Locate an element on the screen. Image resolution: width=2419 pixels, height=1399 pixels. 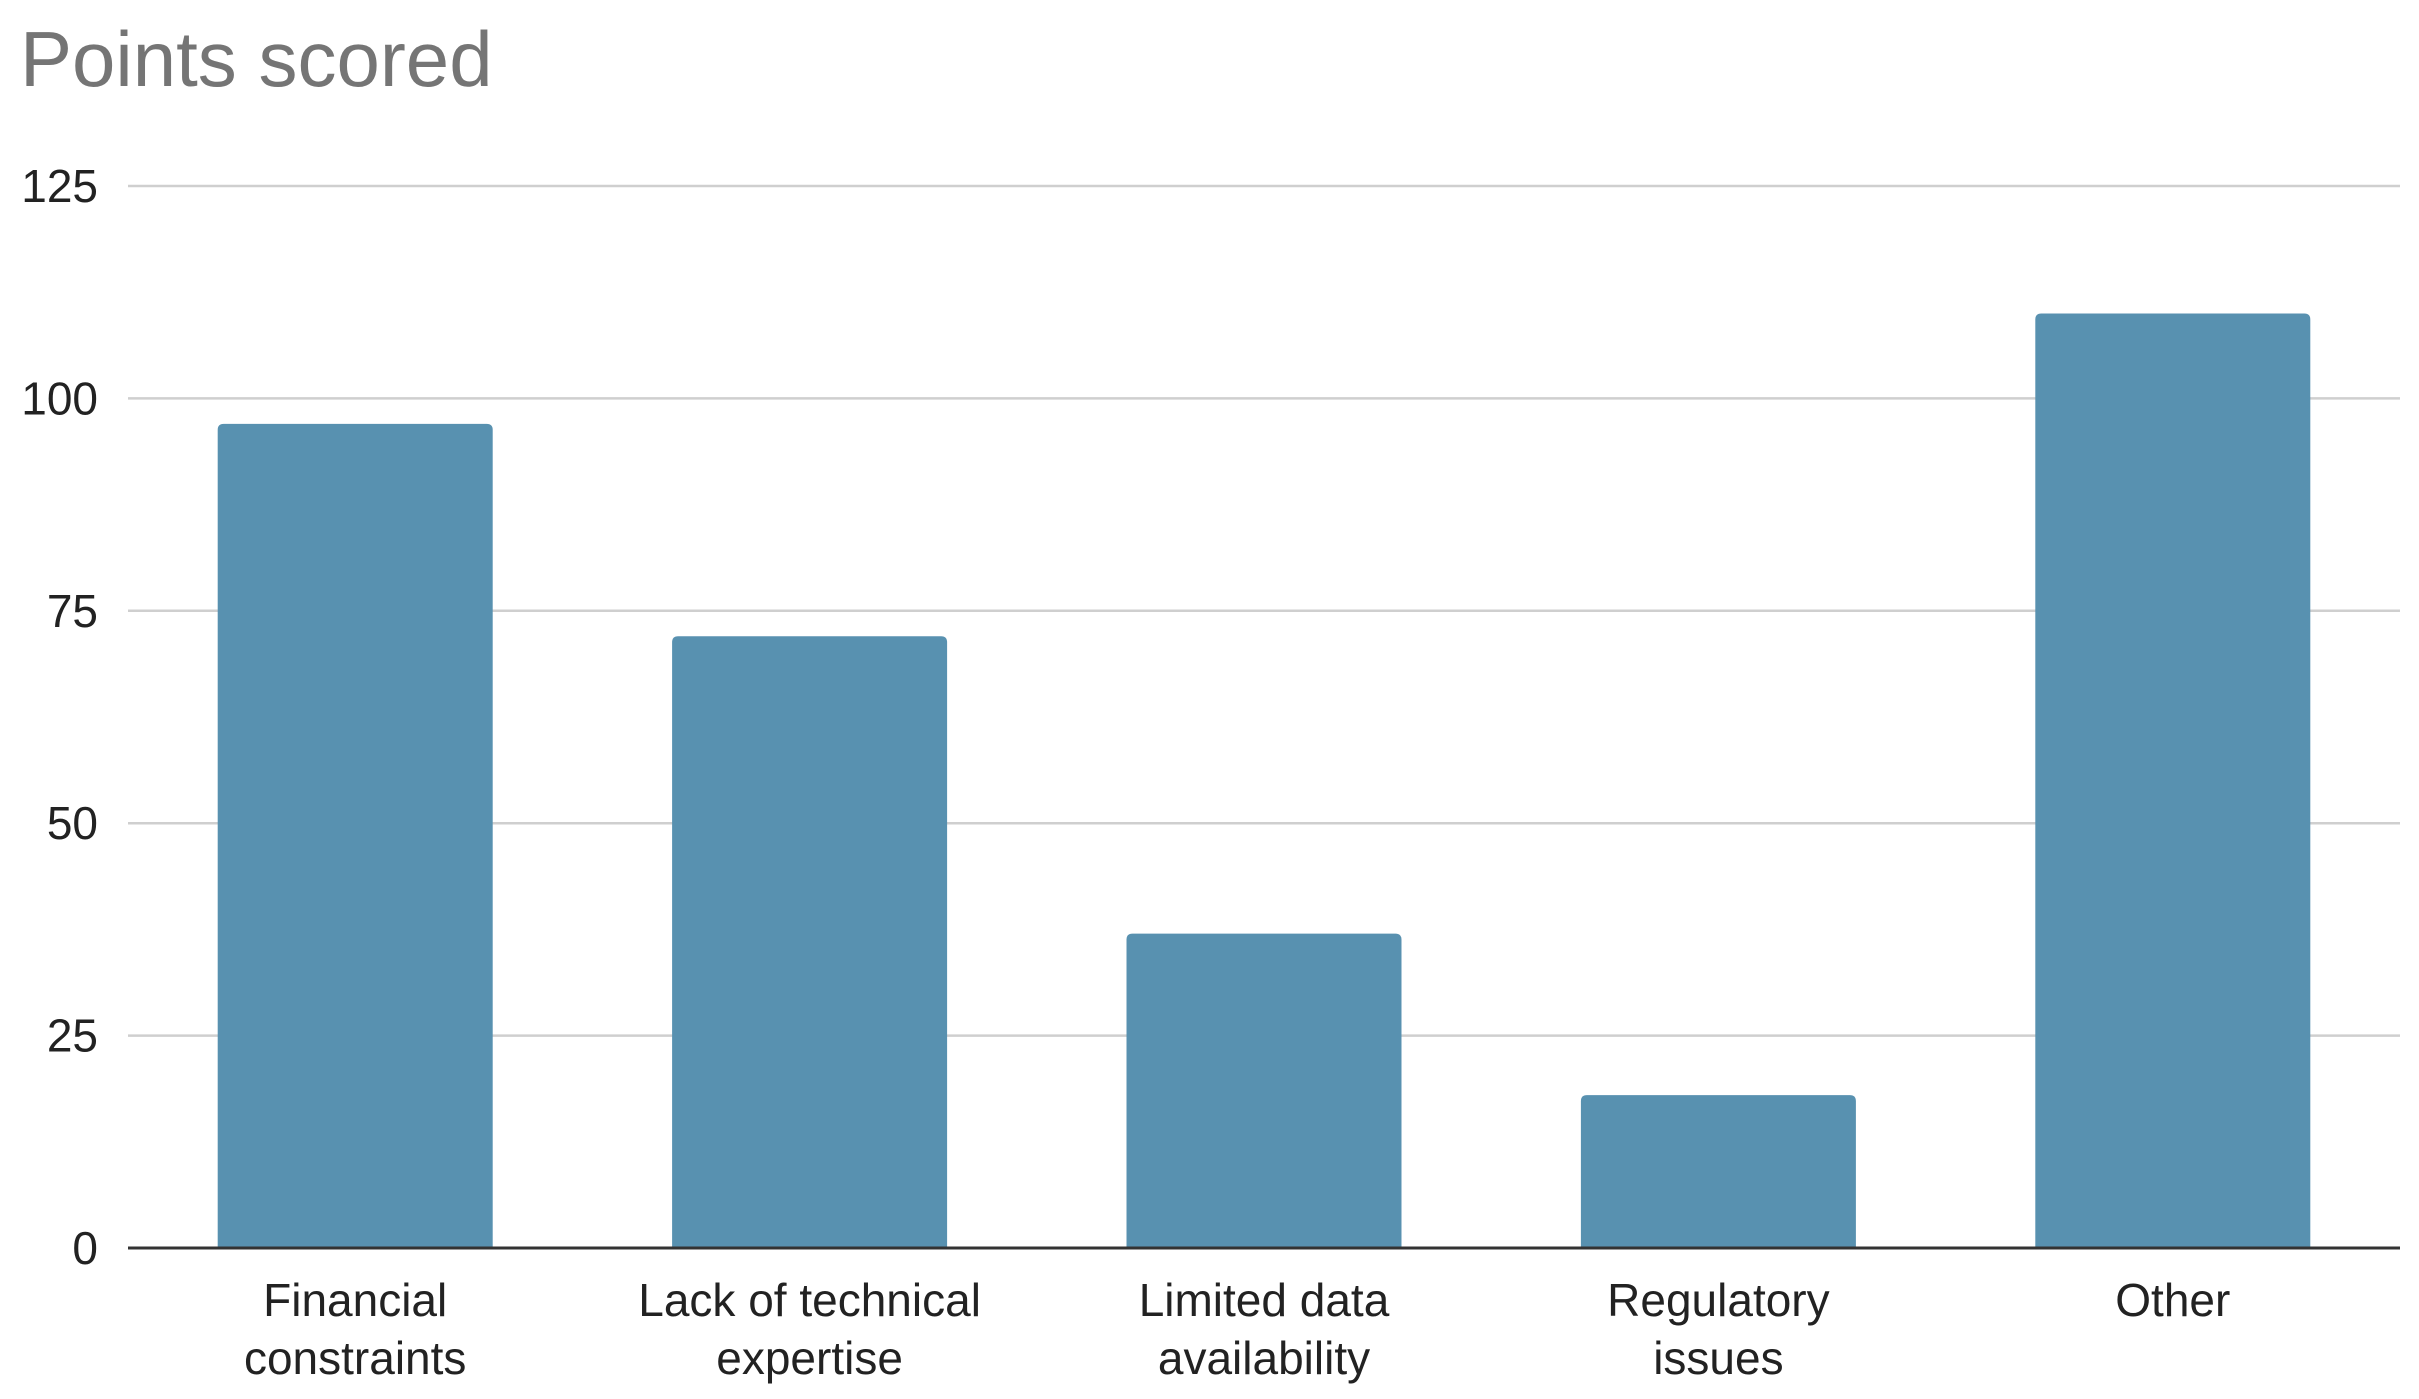
x-category-label-line: constraints is located at coordinates (355, 1358).